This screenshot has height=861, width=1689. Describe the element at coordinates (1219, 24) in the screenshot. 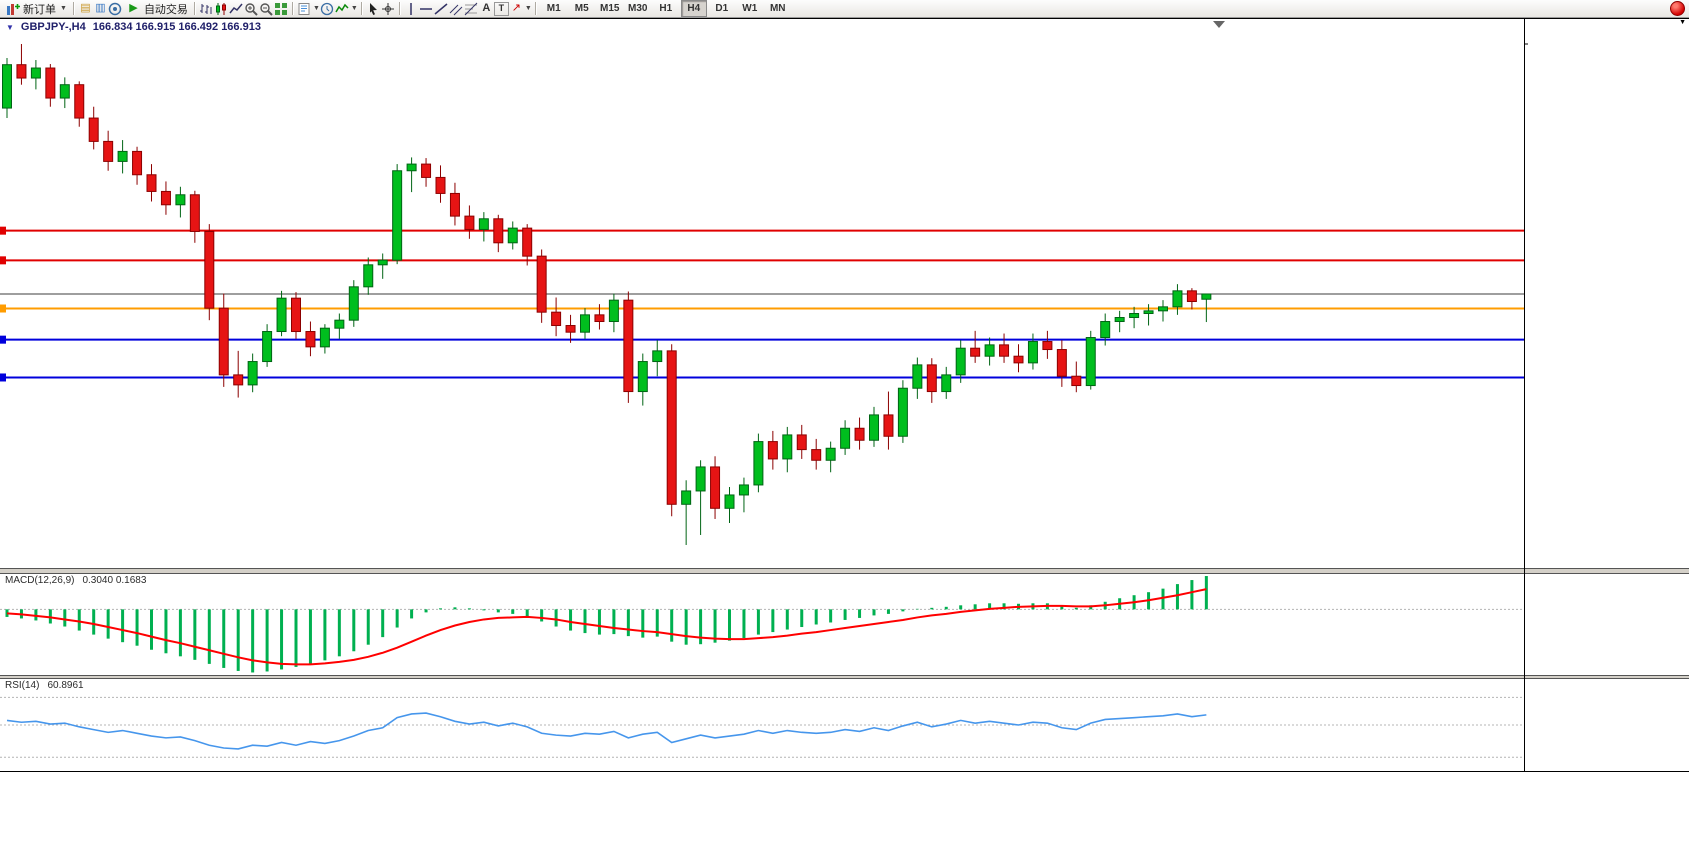

I see `chart-shift-marker` at that location.